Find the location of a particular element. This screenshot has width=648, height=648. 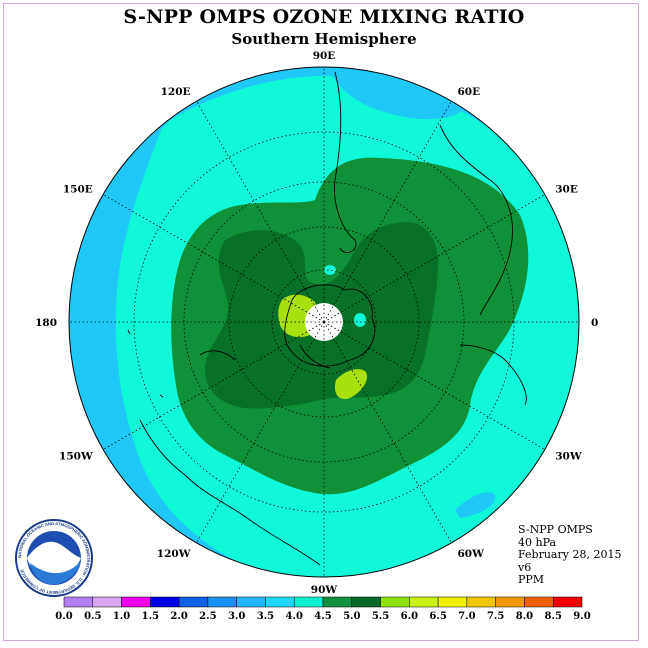

colorbar-tick-label: 6.5 is located at coordinates (437, 616).